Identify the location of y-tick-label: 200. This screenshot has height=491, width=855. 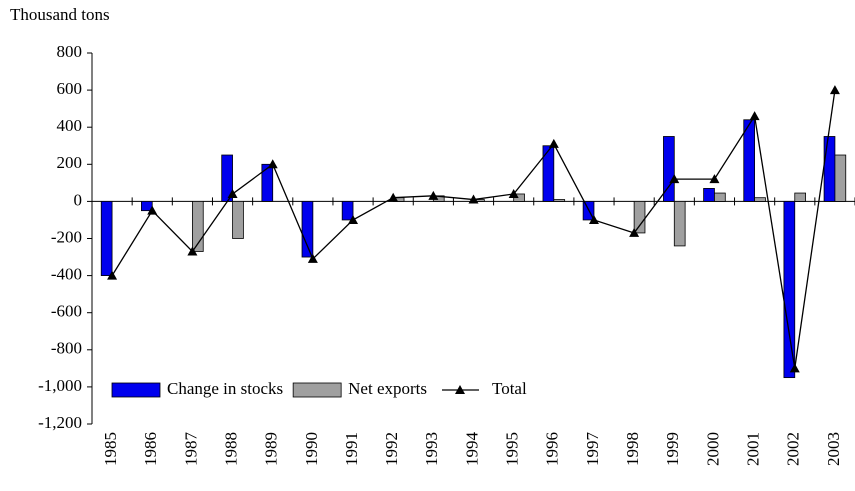
(70, 162).